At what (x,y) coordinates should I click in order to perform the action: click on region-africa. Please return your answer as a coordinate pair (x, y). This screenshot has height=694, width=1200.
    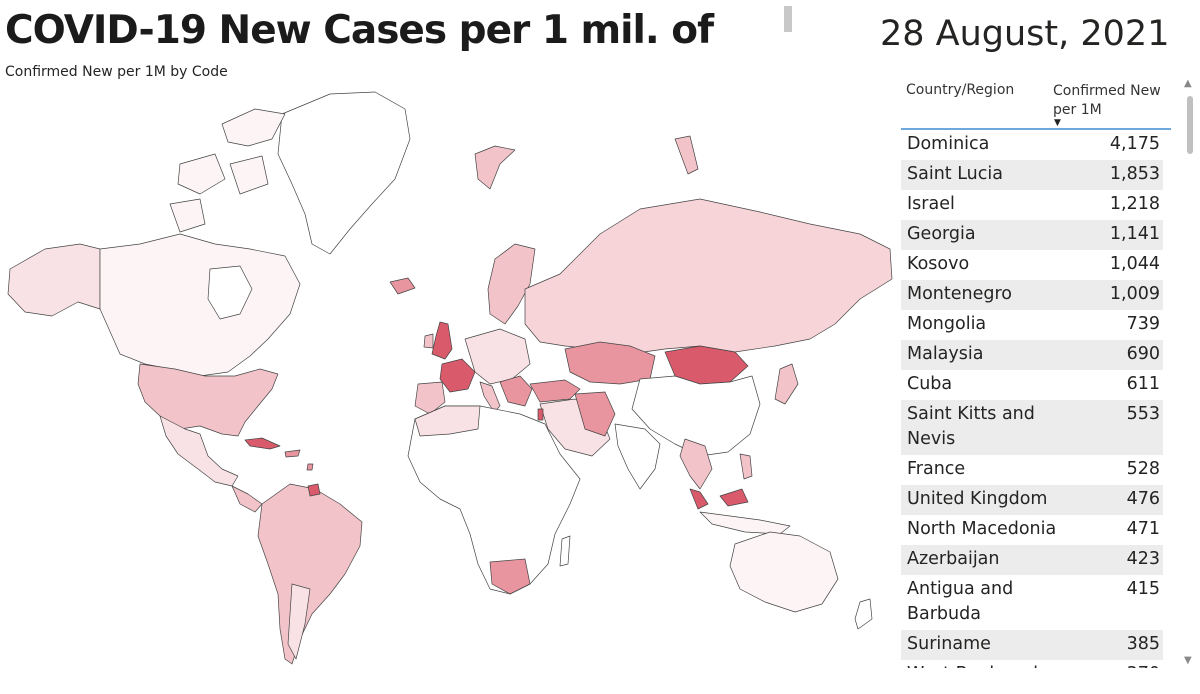
    Looking at the image, I should click on (494, 500).